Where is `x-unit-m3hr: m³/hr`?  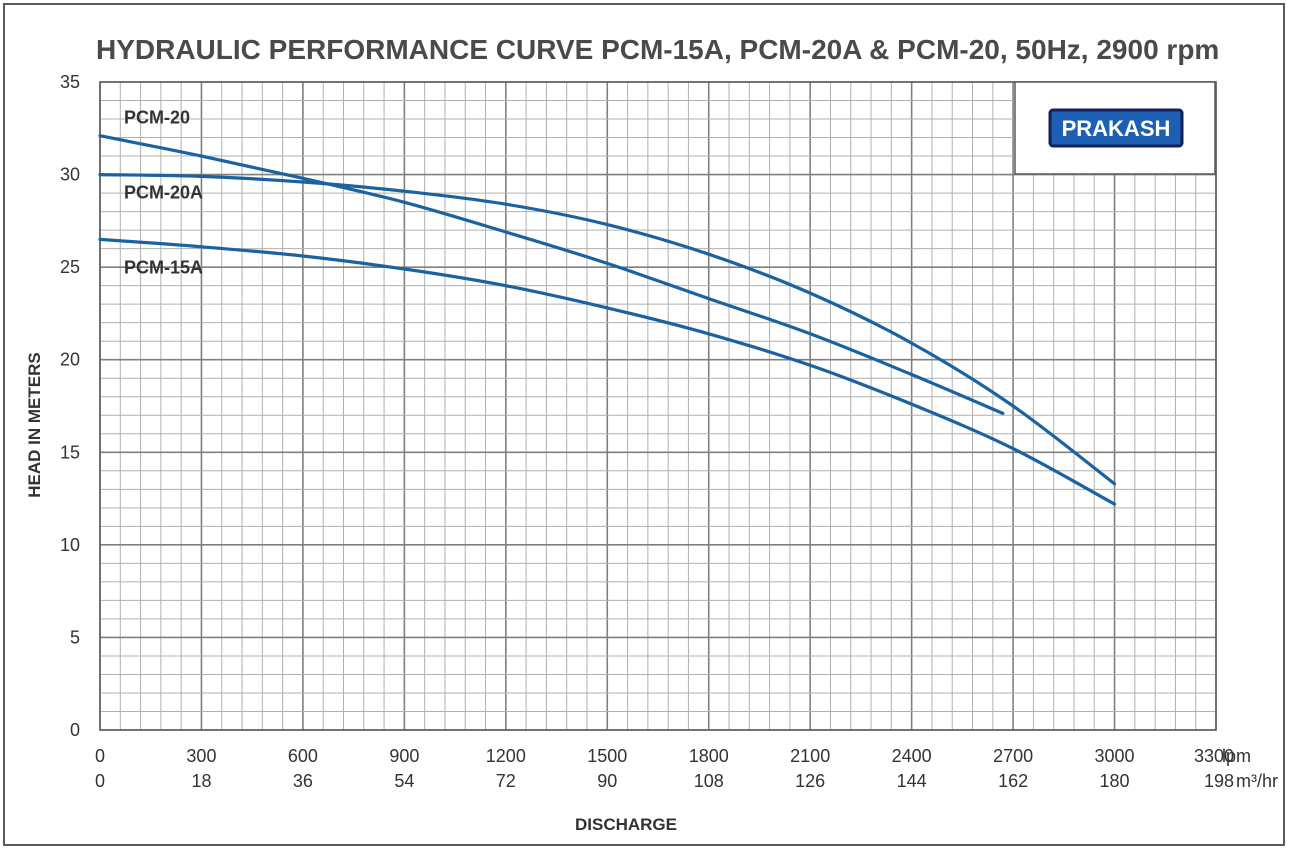
x-unit-m3hr: m³/hr is located at coordinates (1257, 781).